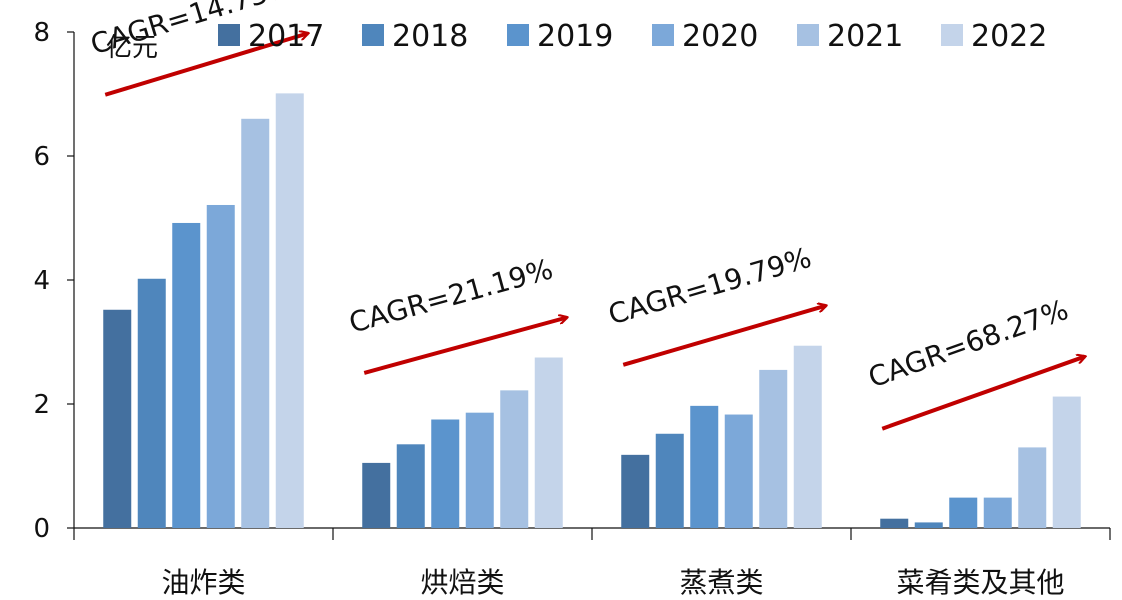  What do you see at coordinates (632, 36) in the screenshot?
I see `legend: 2017 2018 2019 2020 2021 2022` at bounding box center [632, 36].